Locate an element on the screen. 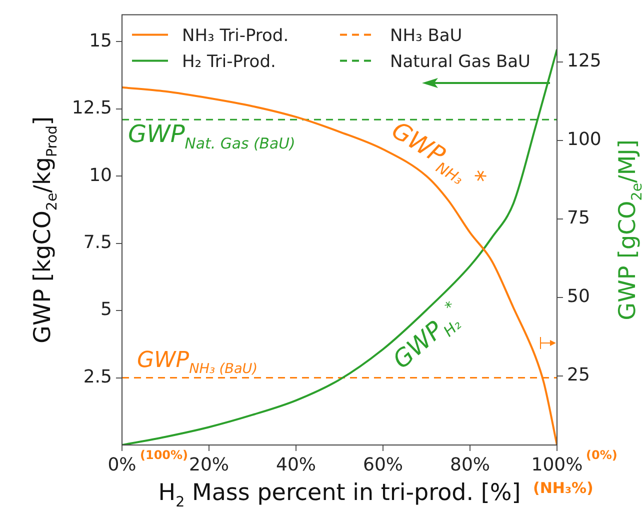  y2-axis-title: GWP [gCO2e/MJ] is located at coordinates (629, 230).